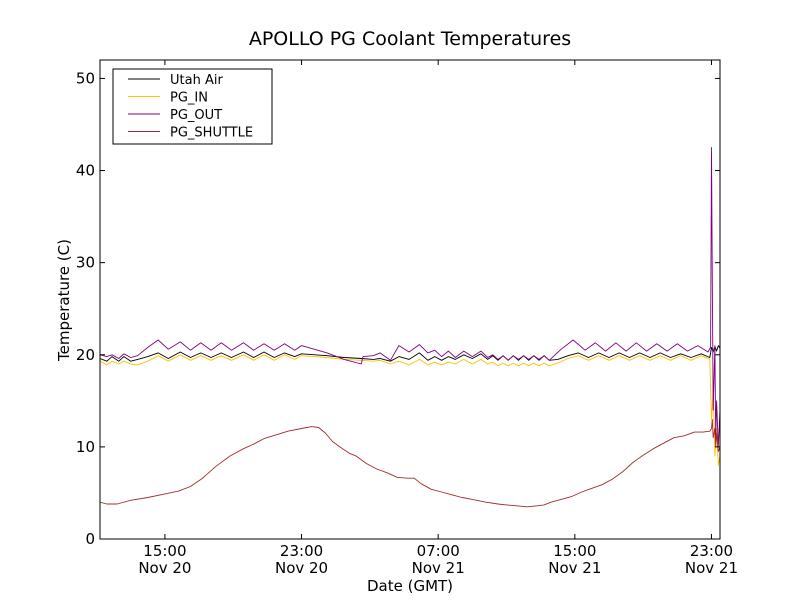  Describe the element at coordinates (85, 171) in the screenshot. I see `y-tick-label: 40` at that location.